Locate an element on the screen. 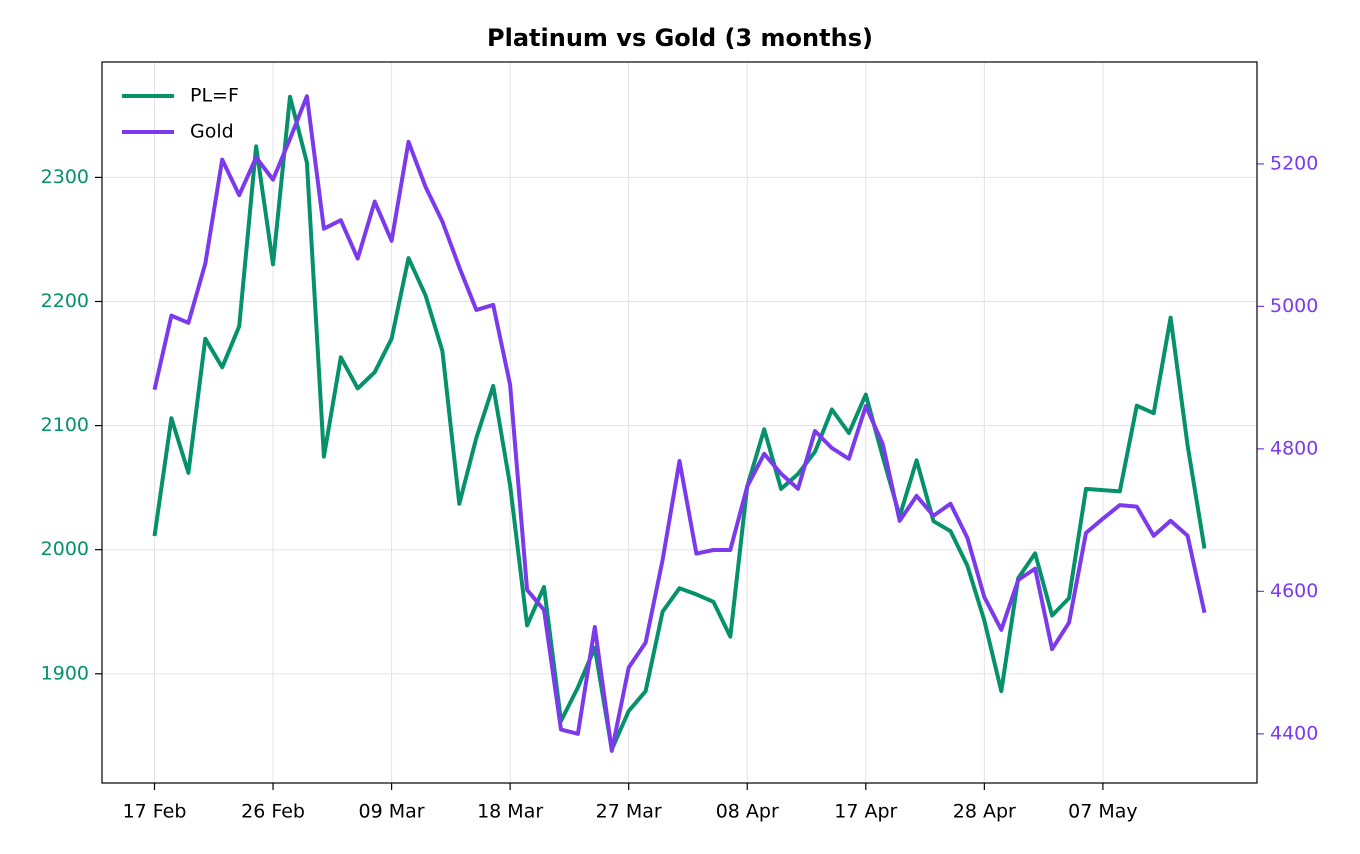 The width and height of the screenshot is (1360, 854). y2-tick-label: 5000 is located at coordinates (1294, 306).